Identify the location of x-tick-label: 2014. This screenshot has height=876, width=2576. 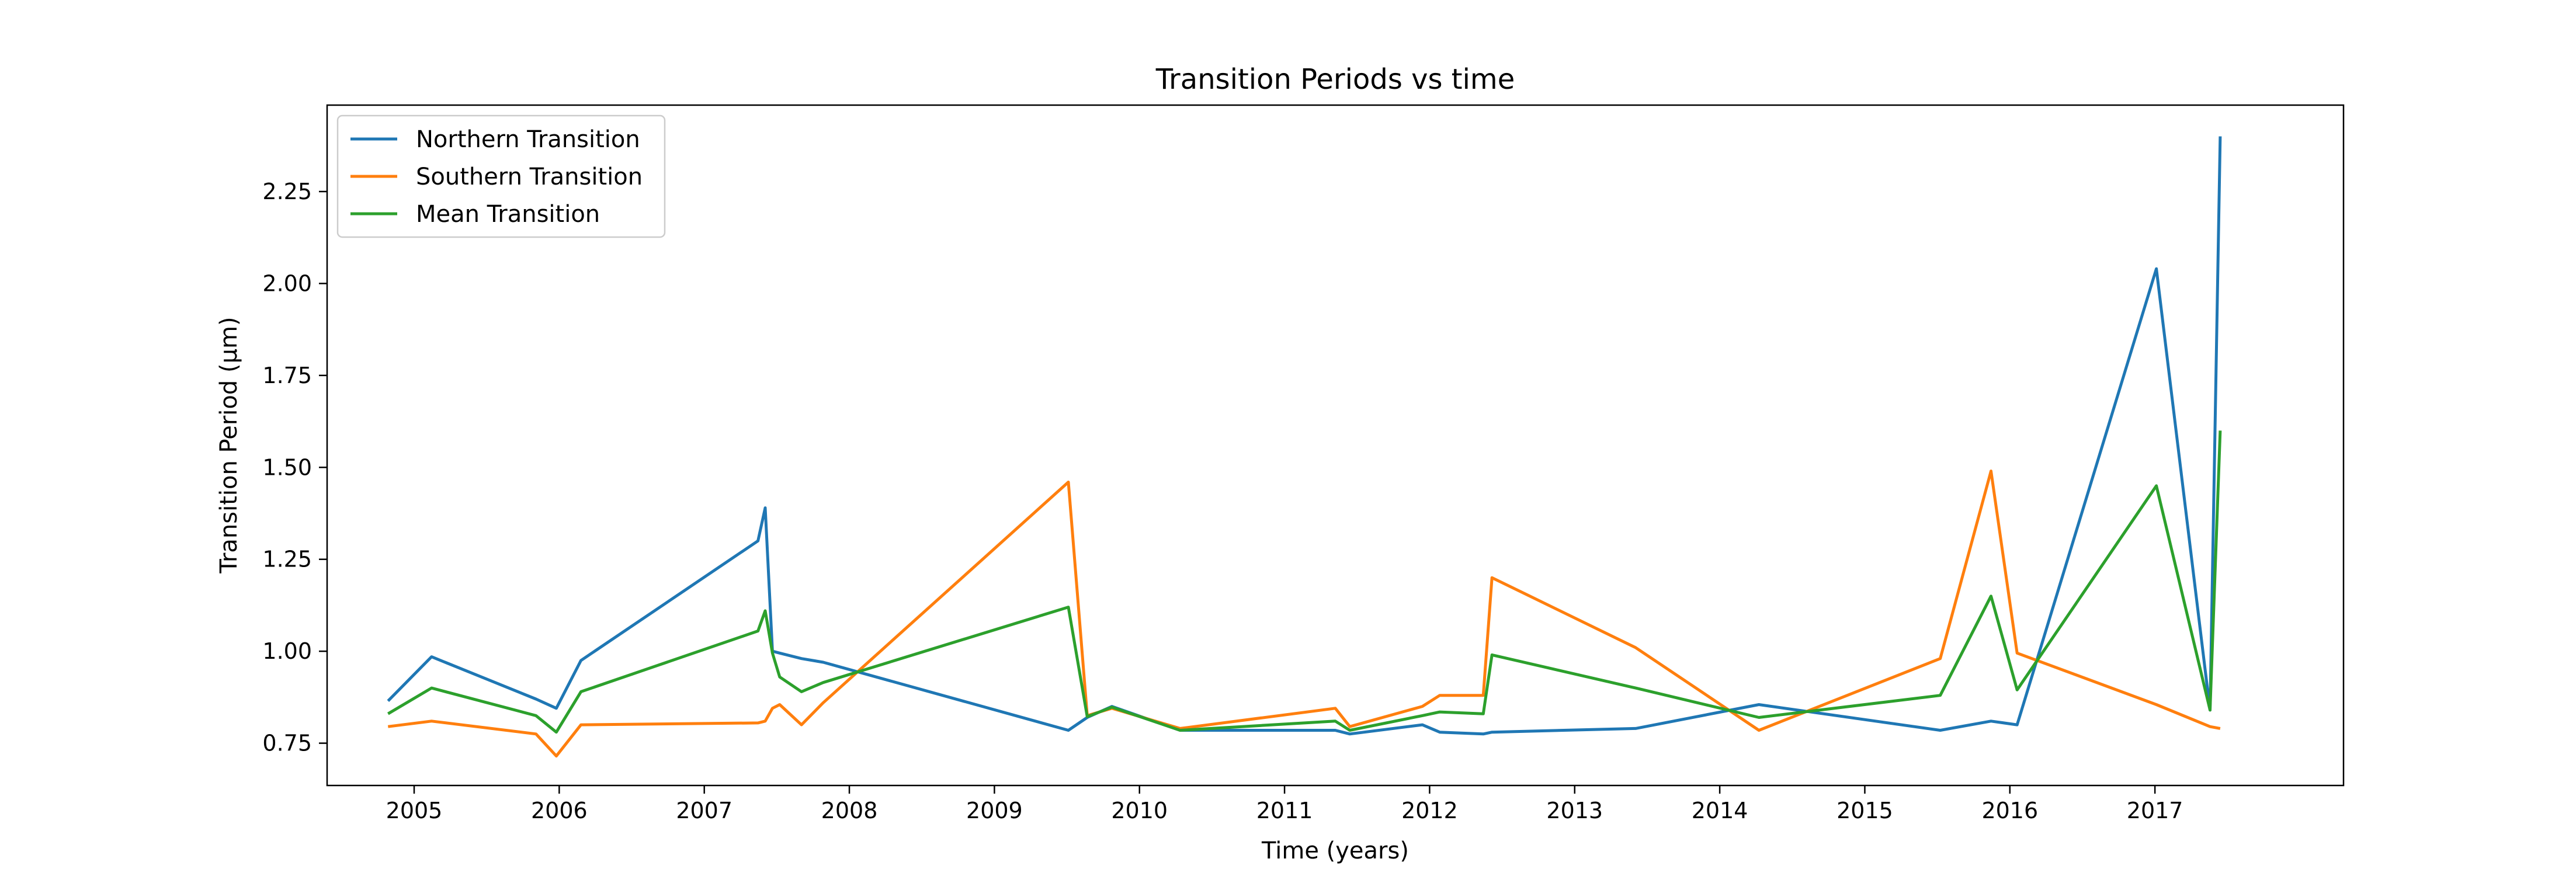
(1720, 810).